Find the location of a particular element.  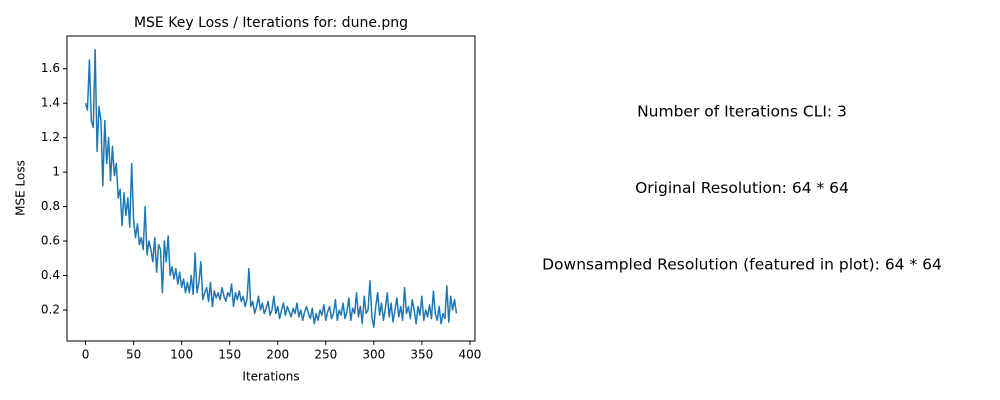

y-tick-label: 0.8 is located at coordinates (50, 206).